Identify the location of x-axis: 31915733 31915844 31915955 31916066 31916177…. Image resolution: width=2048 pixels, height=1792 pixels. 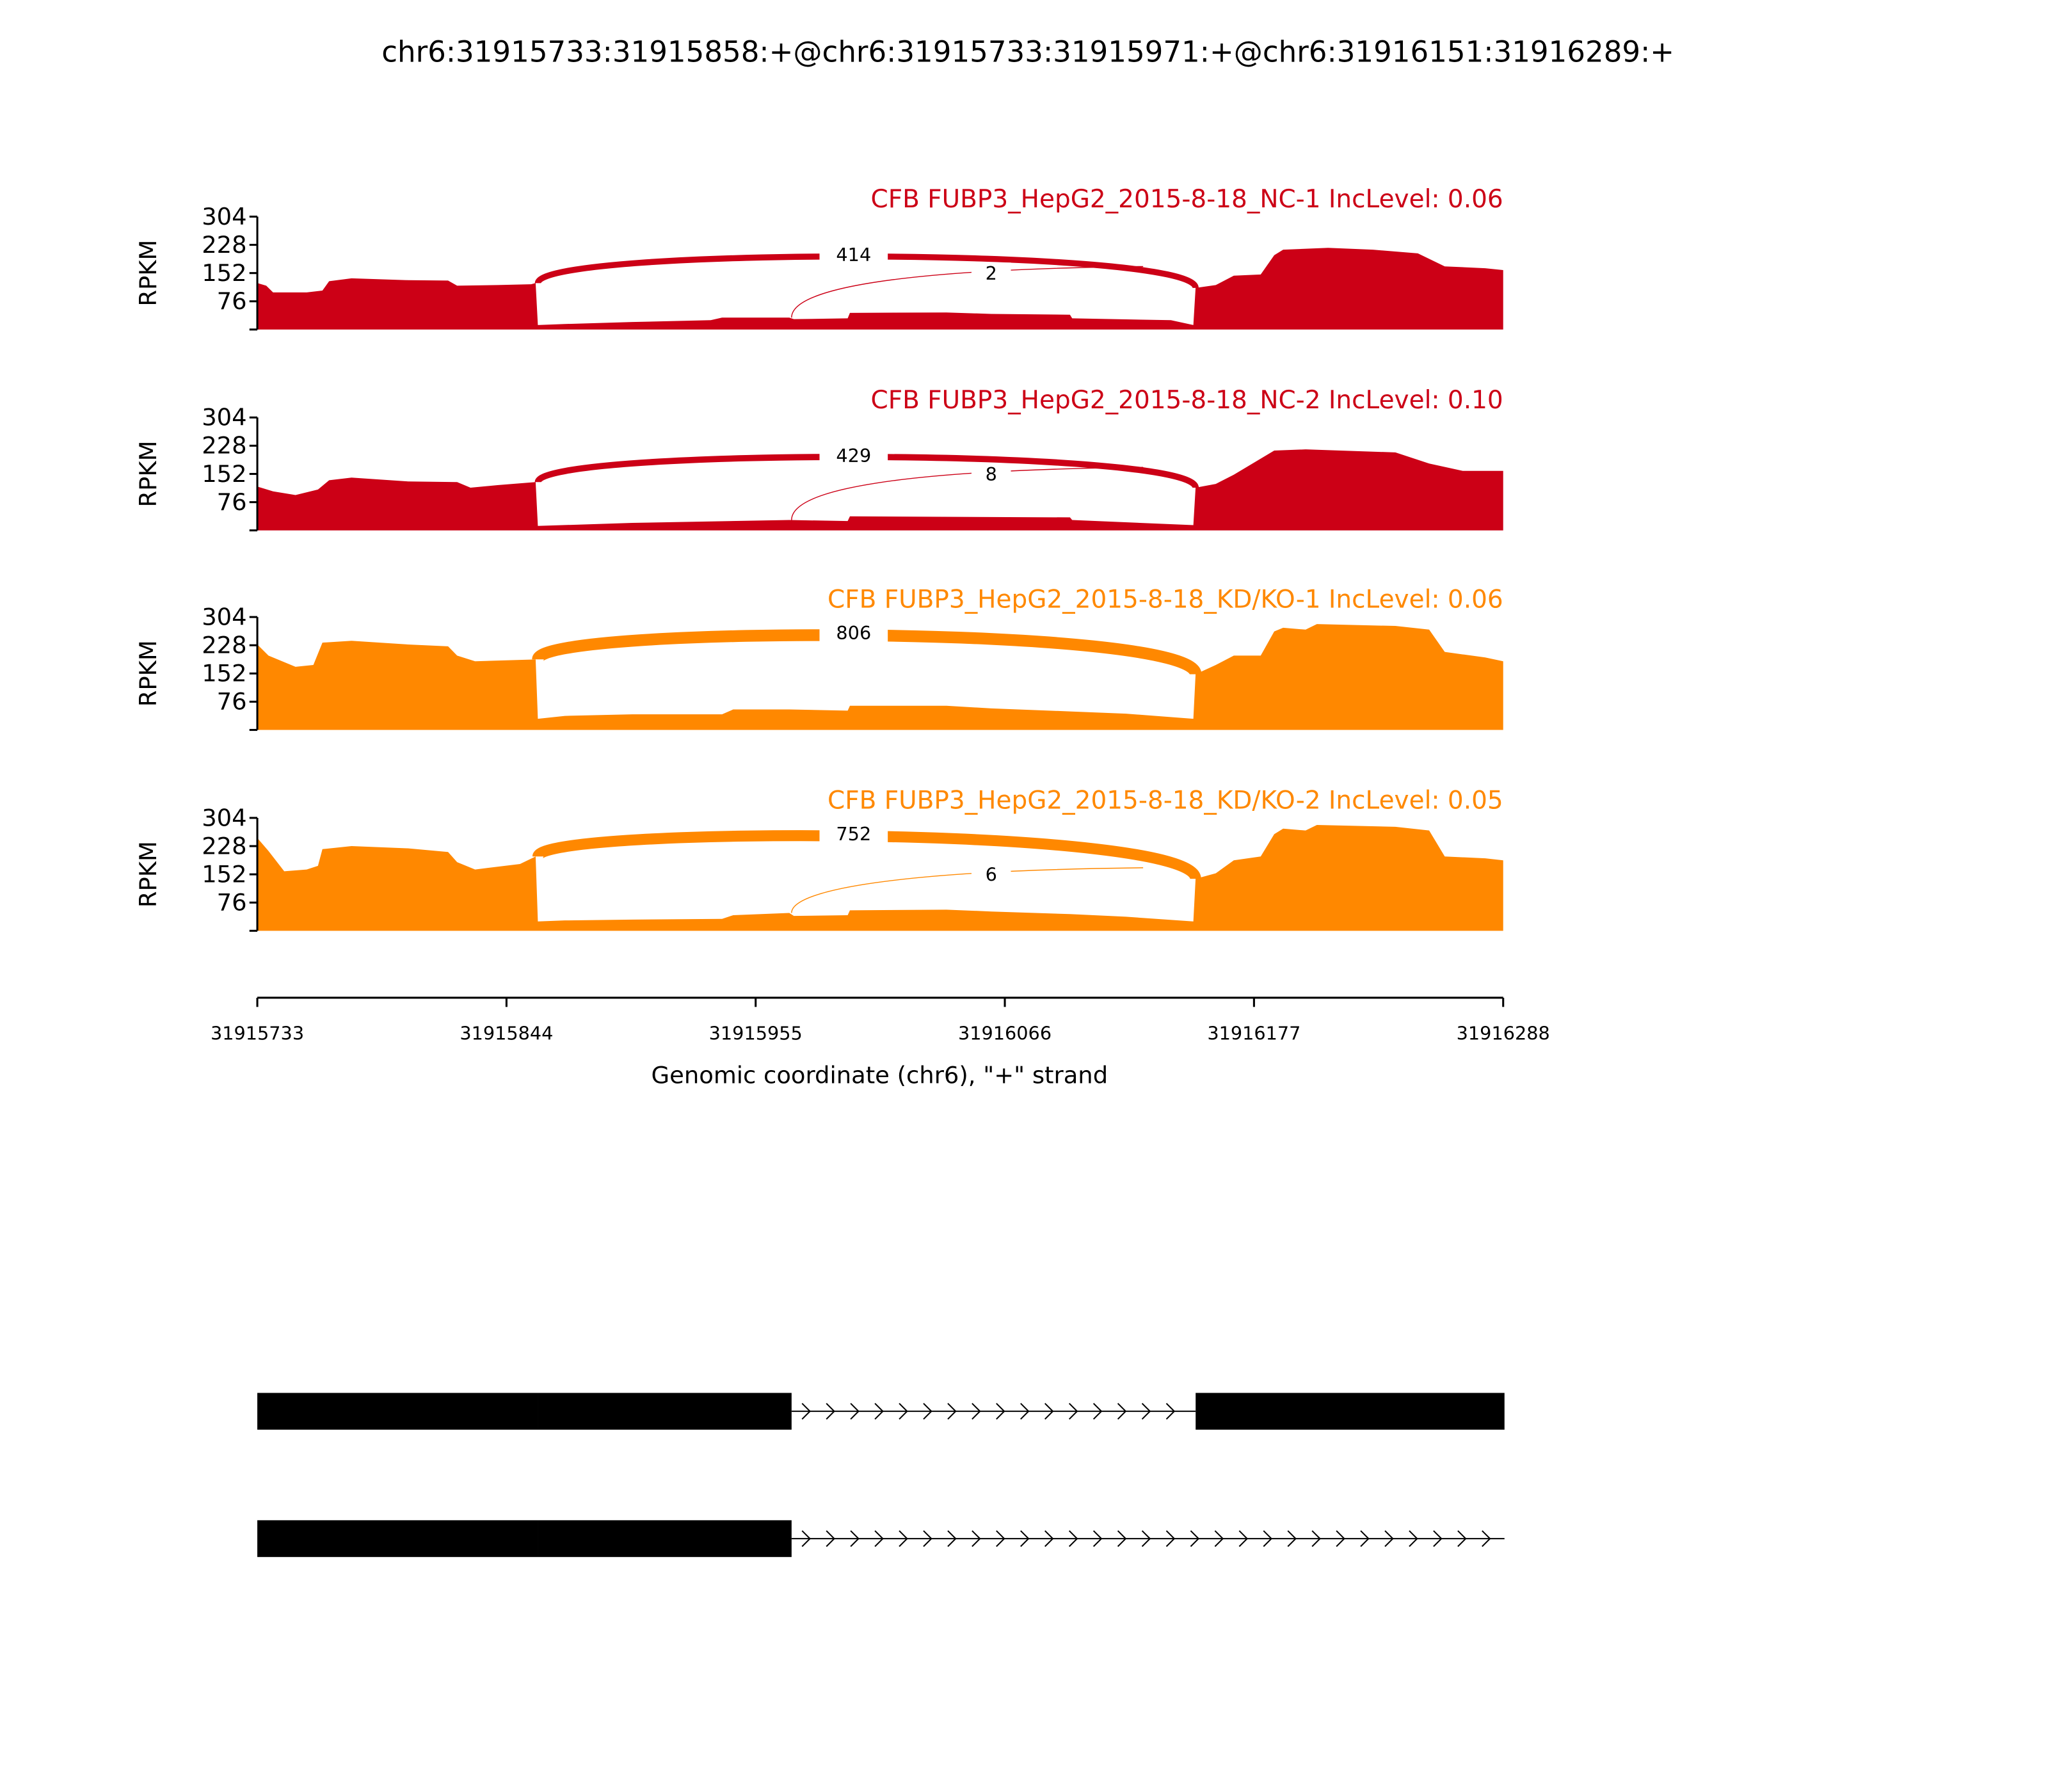
(880, 1020).